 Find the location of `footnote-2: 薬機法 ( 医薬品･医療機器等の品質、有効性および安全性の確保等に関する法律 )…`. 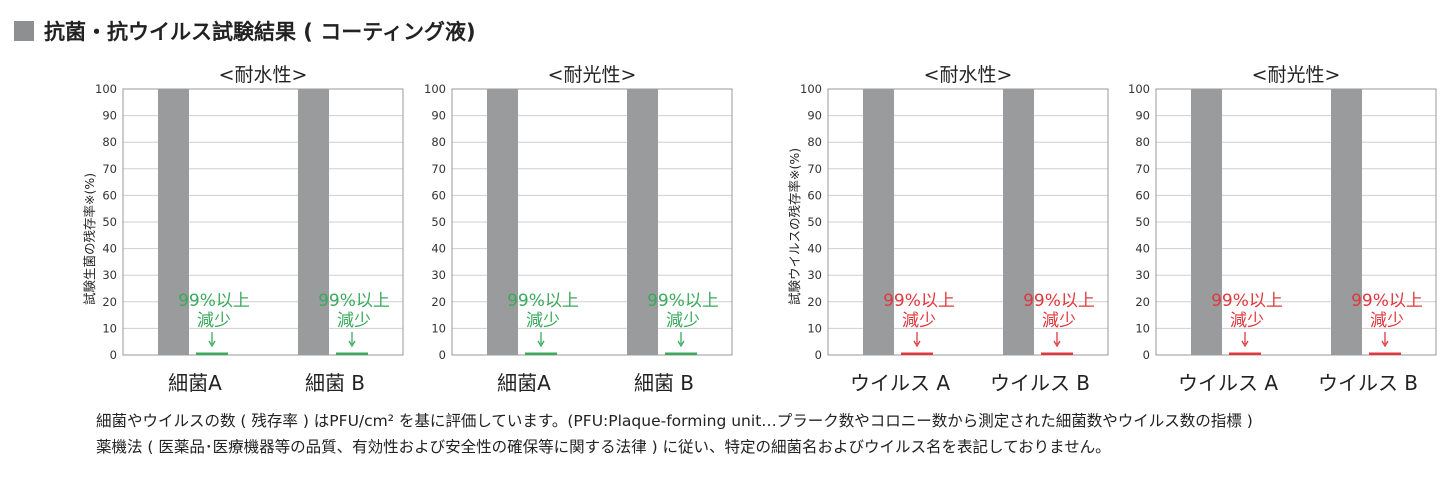

footnote-2: 薬機法 ( 医薬品･医療機器等の品質、有効性および安全性の確保等に関する法律 )… is located at coordinates (603, 447).